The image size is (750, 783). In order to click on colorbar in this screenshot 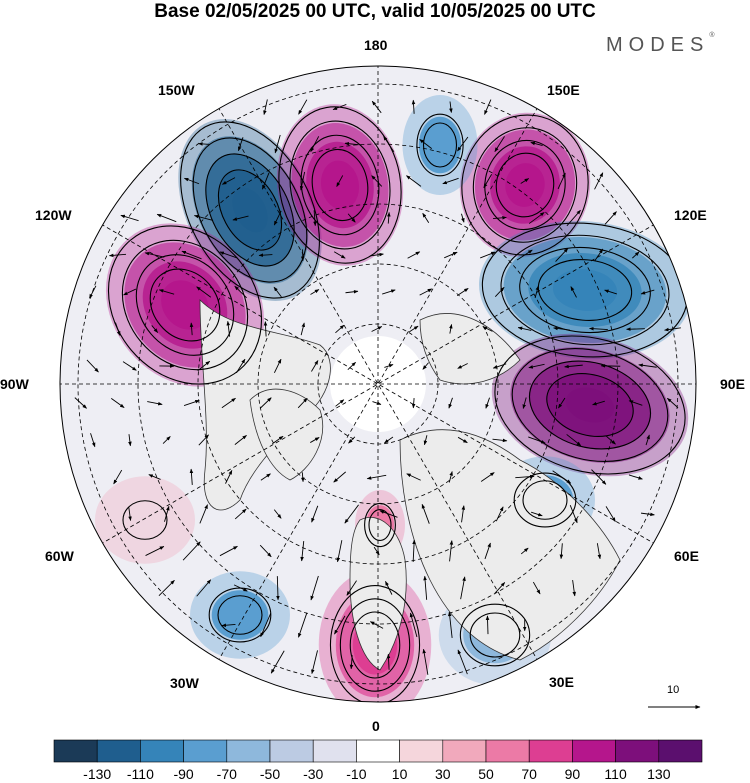, I will do `click(378, 751)`.